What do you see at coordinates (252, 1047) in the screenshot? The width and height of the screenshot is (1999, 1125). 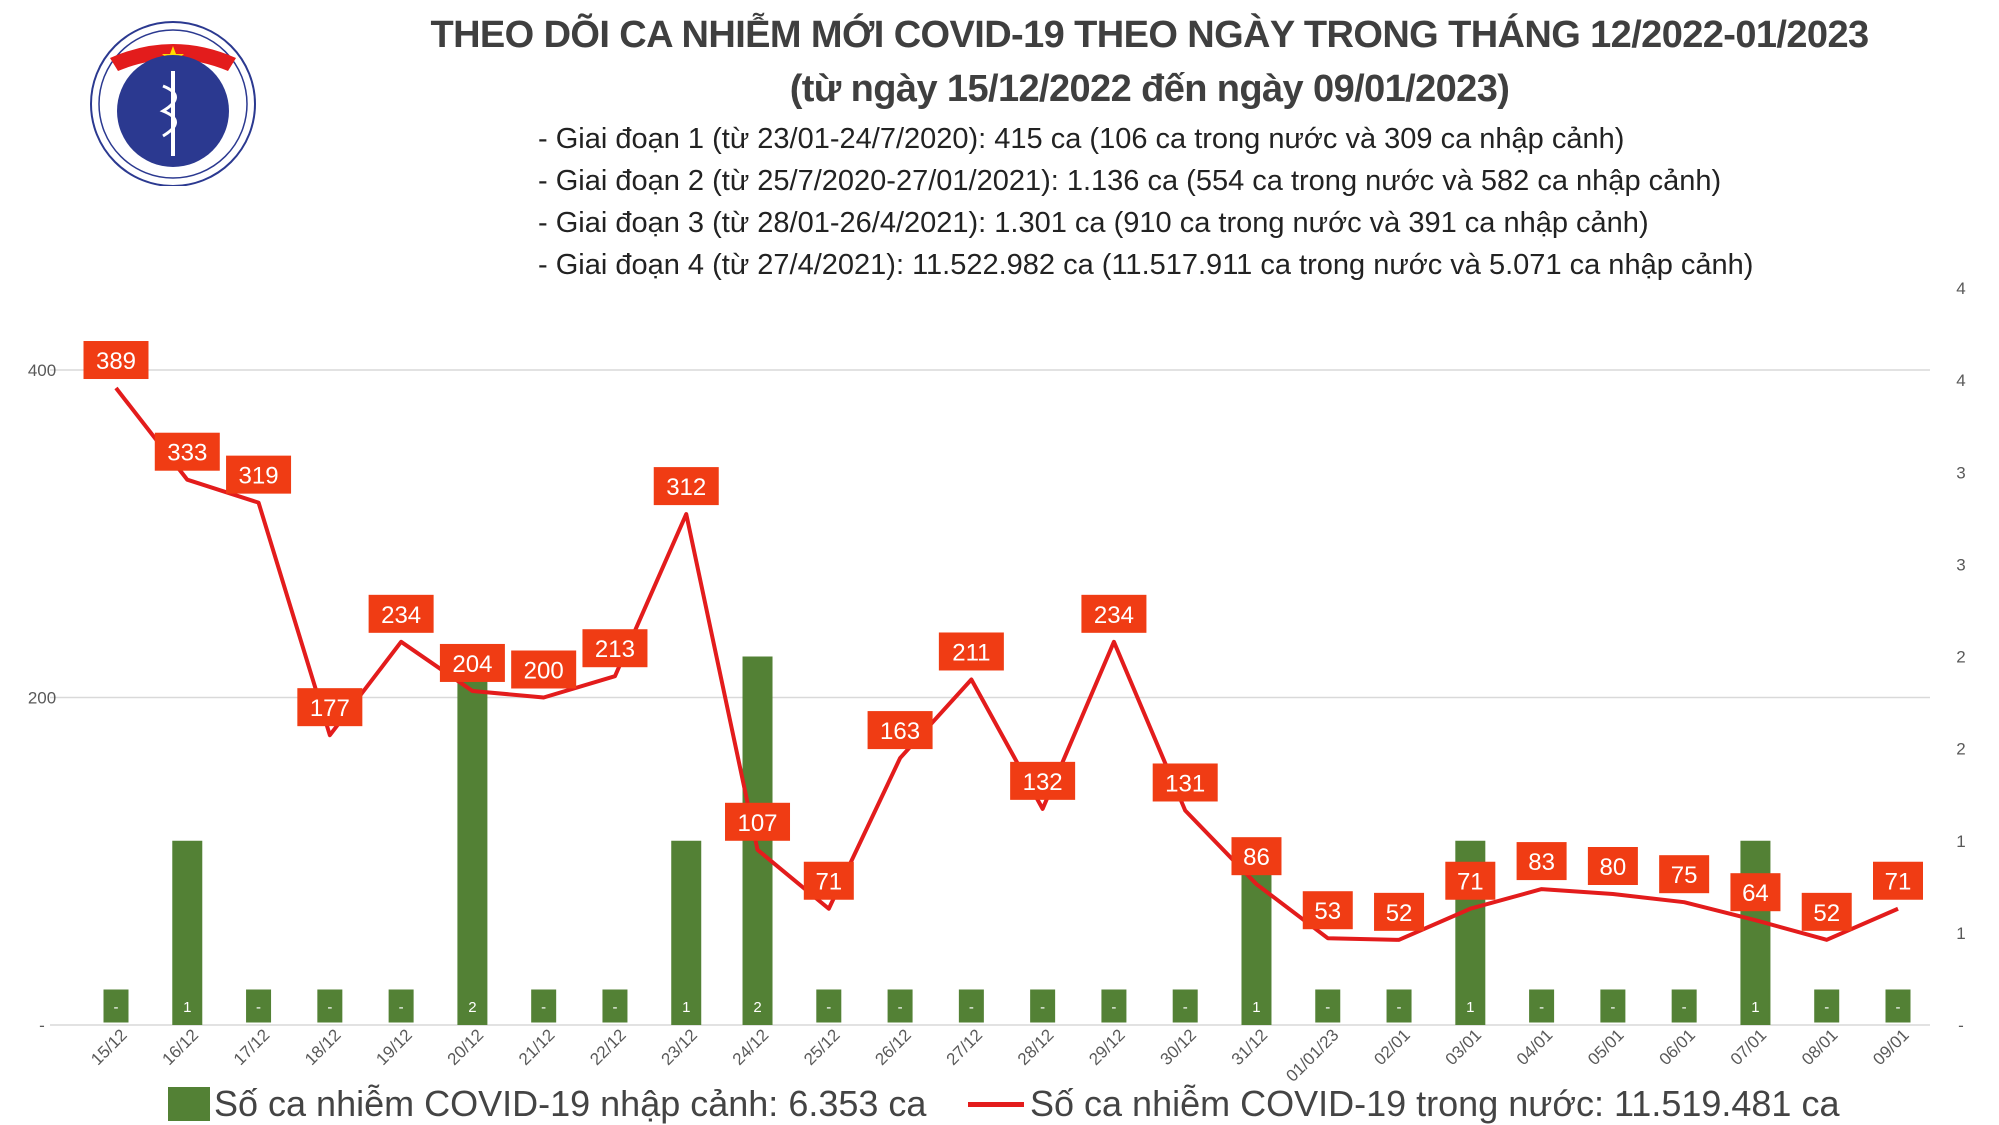 I see `x-axis-tick-label: 17/12` at bounding box center [252, 1047].